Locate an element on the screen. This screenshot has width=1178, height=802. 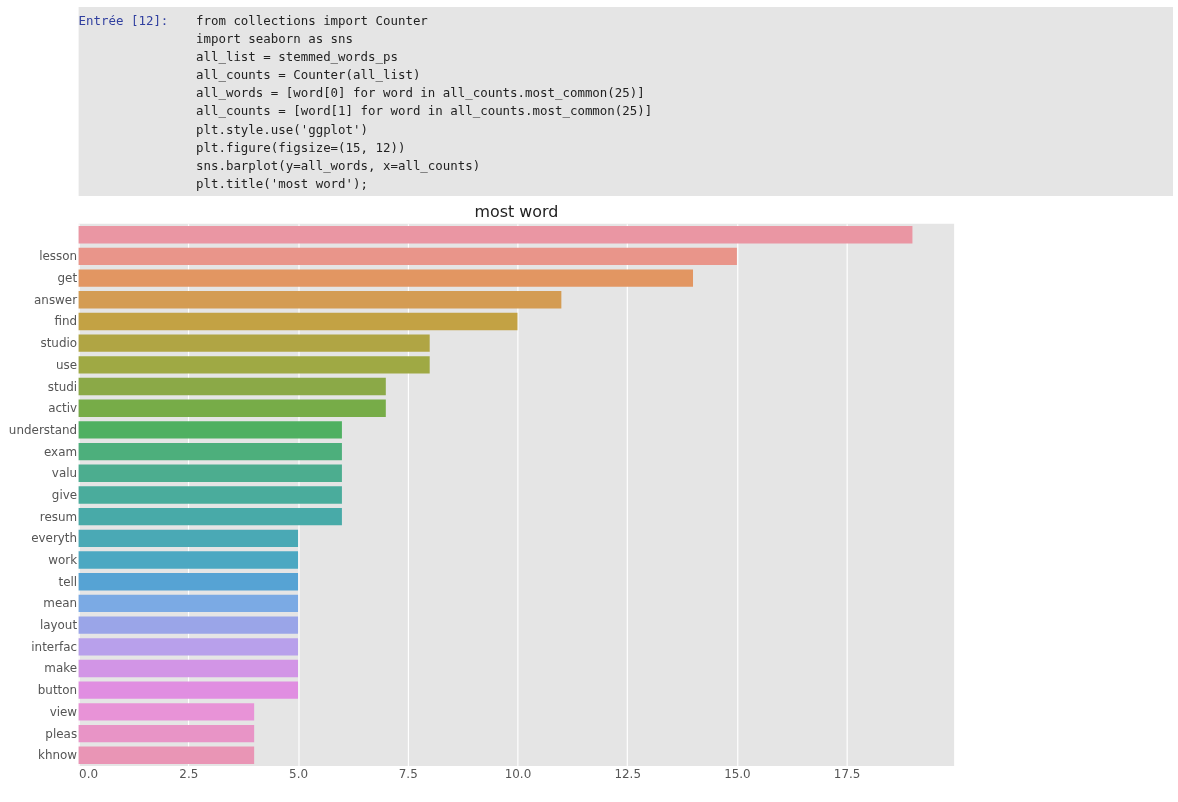
x-tick-label: 12.5 is located at coordinates (627, 773).